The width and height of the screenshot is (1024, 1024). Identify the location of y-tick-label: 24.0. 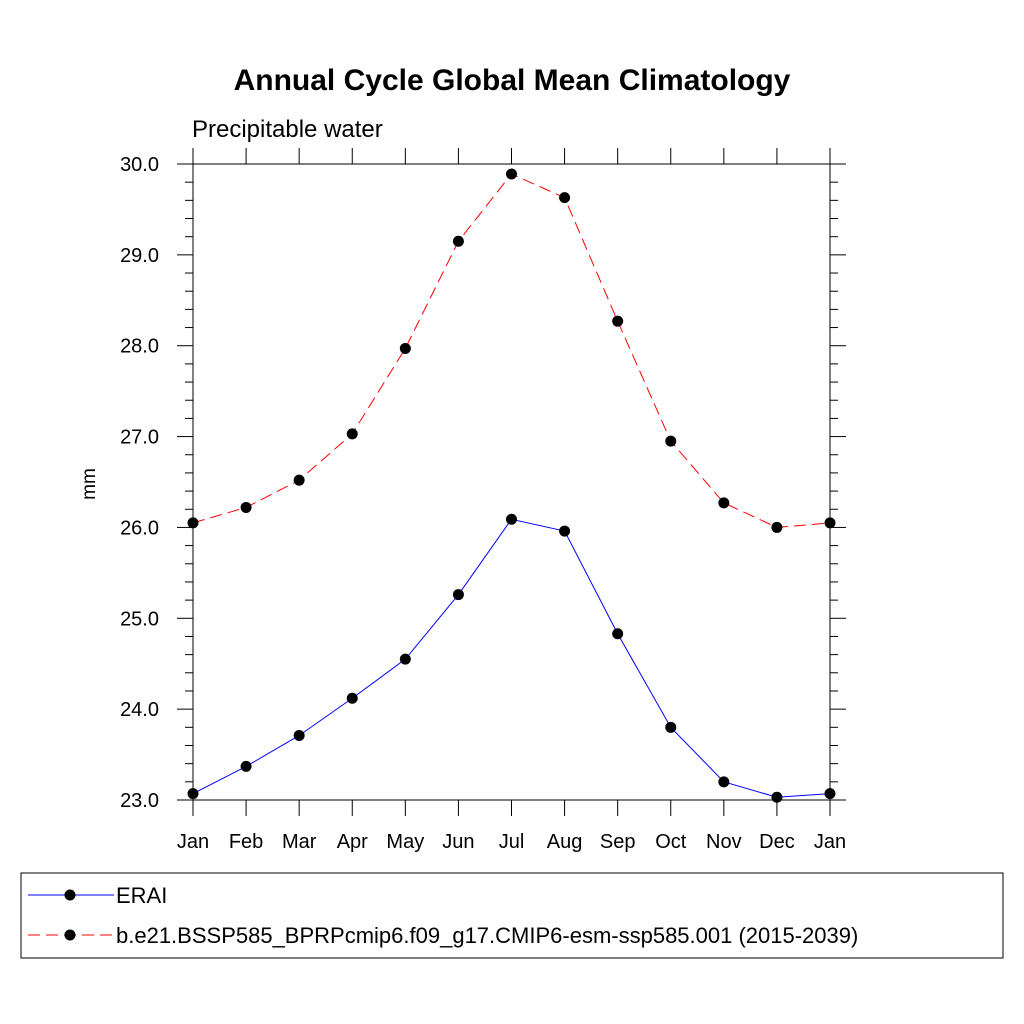
(139, 710).